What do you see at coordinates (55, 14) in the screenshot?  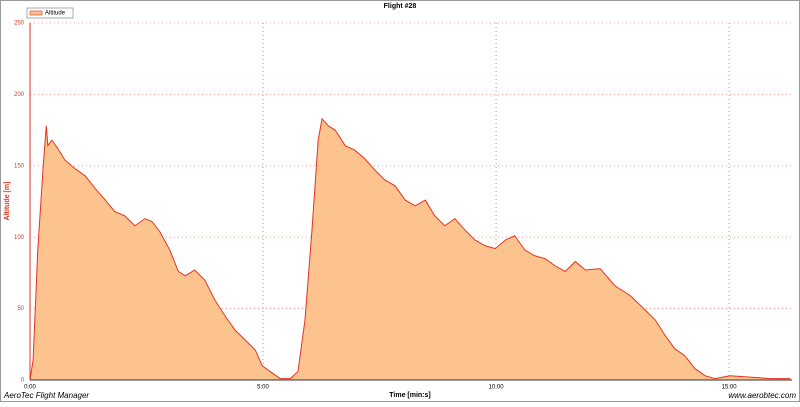 I see `legend-label: Altitude` at bounding box center [55, 14].